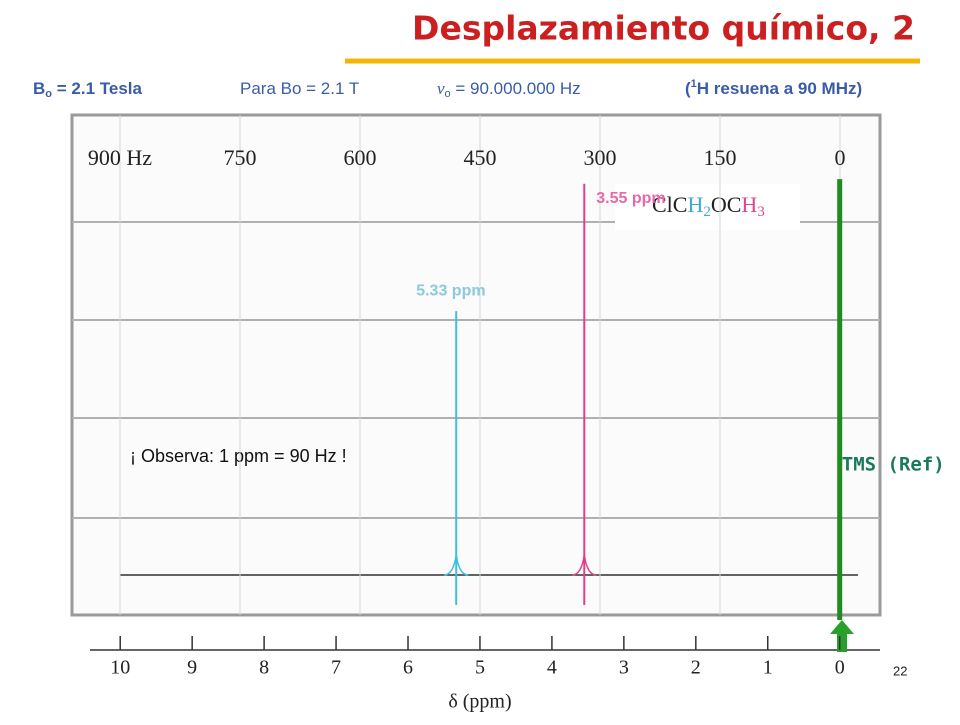 This screenshot has width=960, height=725. What do you see at coordinates (669, 204) in the screenshot?
I see `formula-part: ClC` at bounding box center [669, 204].